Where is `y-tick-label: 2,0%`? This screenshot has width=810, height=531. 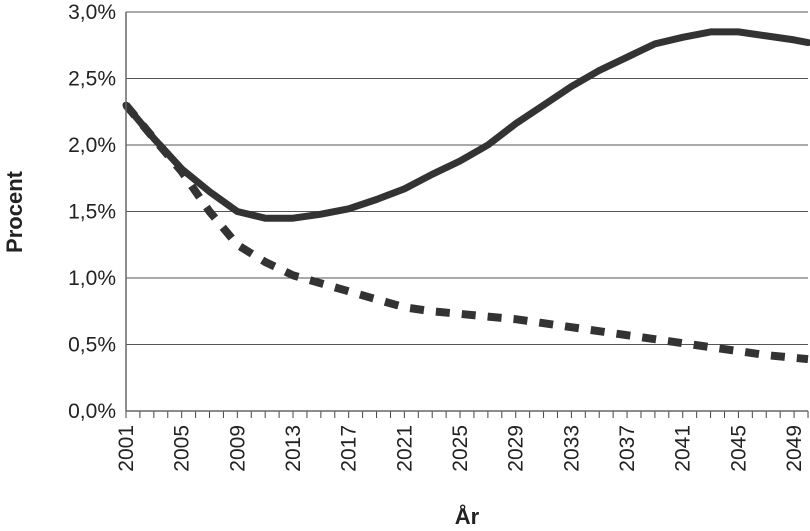
y-tick-label: 2,0% is located at coordinates (92, 145).